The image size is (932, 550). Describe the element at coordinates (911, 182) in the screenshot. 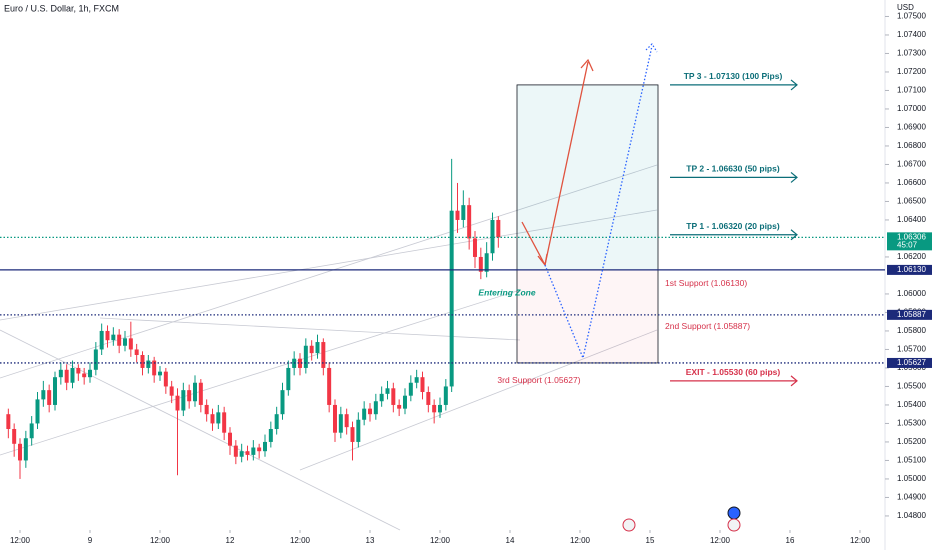

I see `y-tick-label: 1.06600` at that location.